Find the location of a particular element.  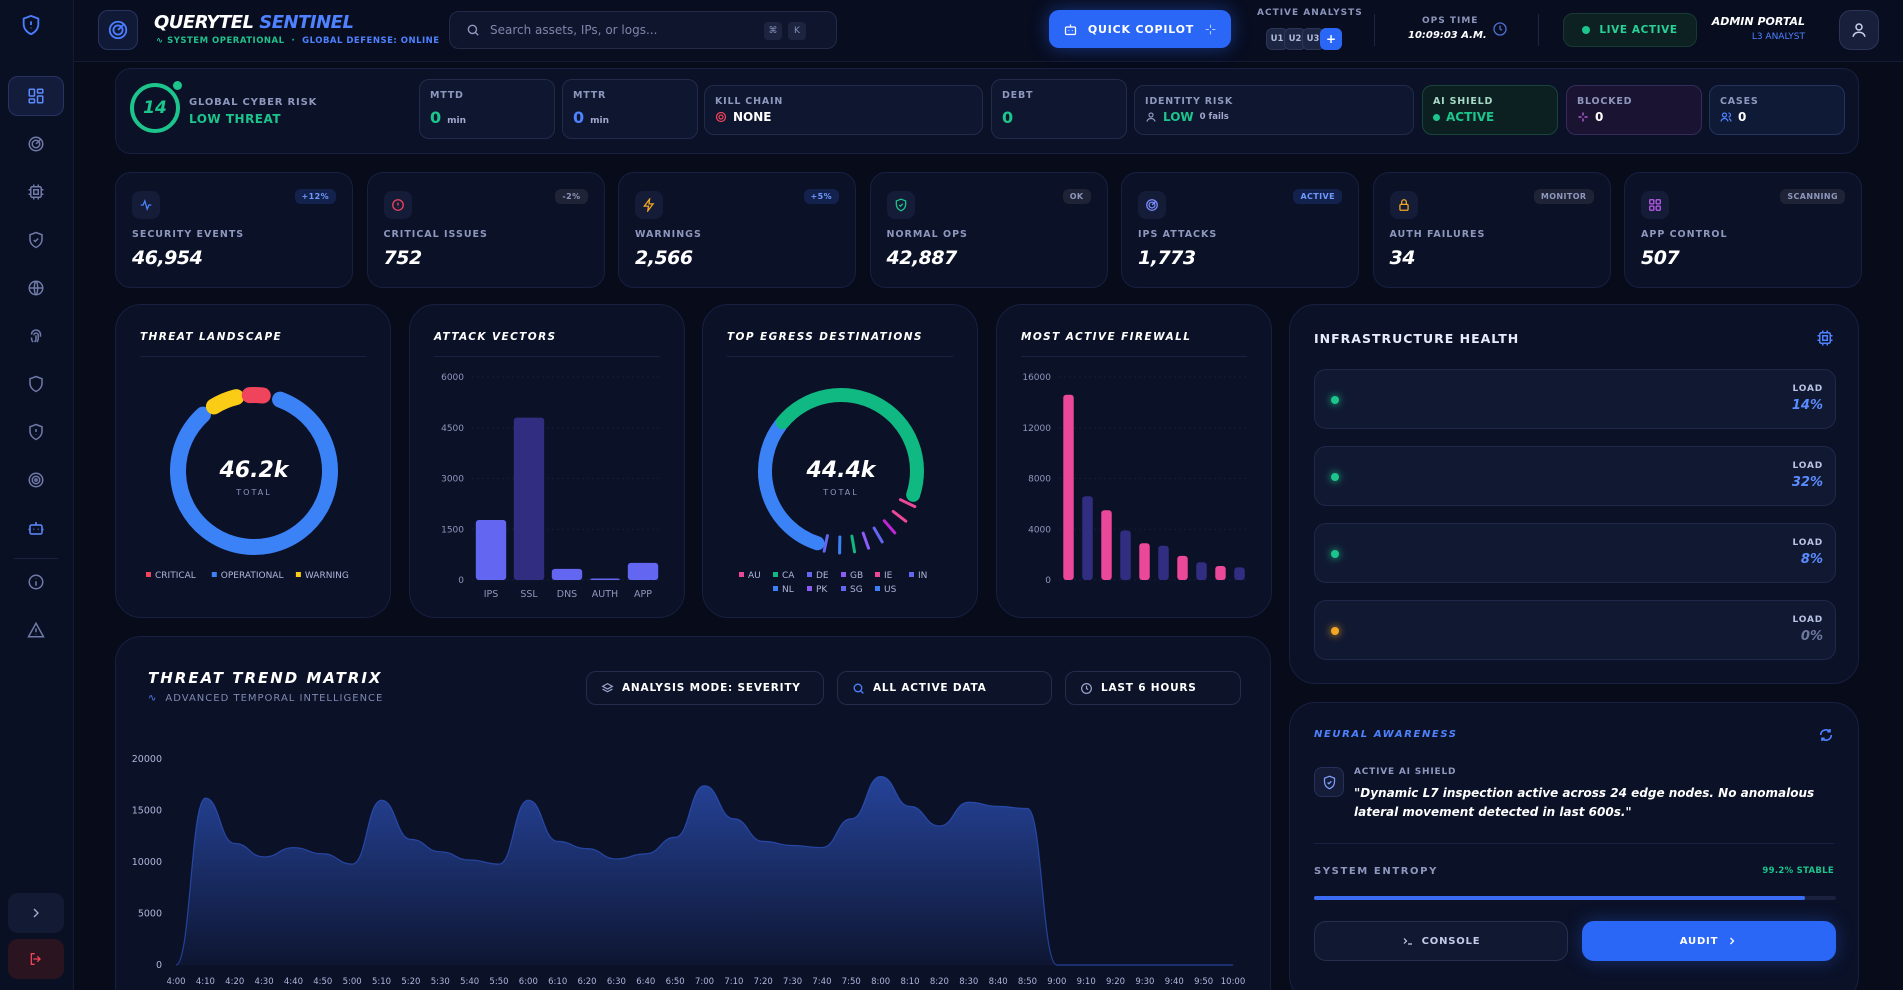

sidebar-item-warning is located at coordinates (36, 630).